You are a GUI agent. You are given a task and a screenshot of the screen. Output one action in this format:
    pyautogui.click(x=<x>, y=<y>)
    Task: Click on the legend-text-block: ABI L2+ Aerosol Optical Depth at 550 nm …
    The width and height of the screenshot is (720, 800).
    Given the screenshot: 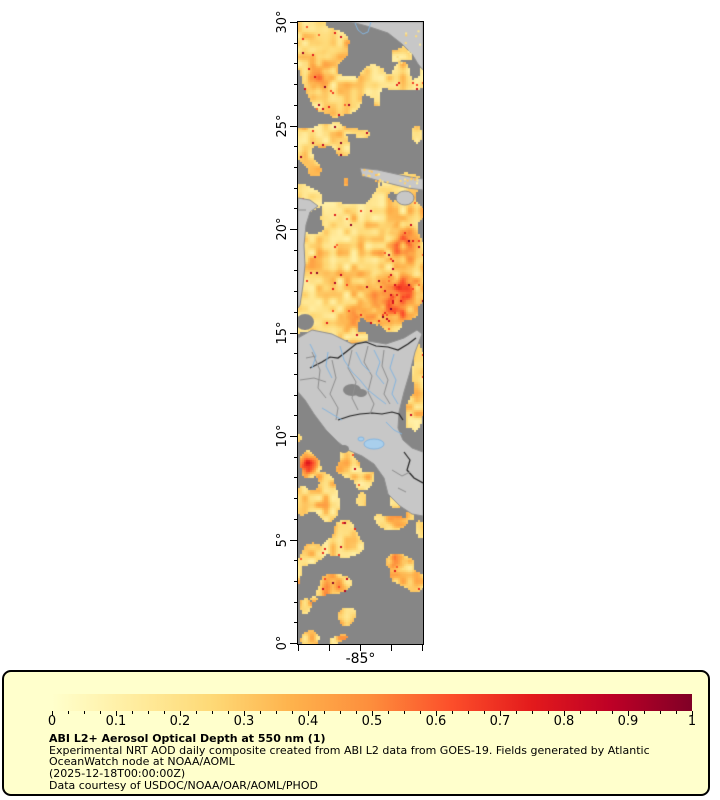 What is the action you would take?
    pyautogui.click(x=349, y=762)
    